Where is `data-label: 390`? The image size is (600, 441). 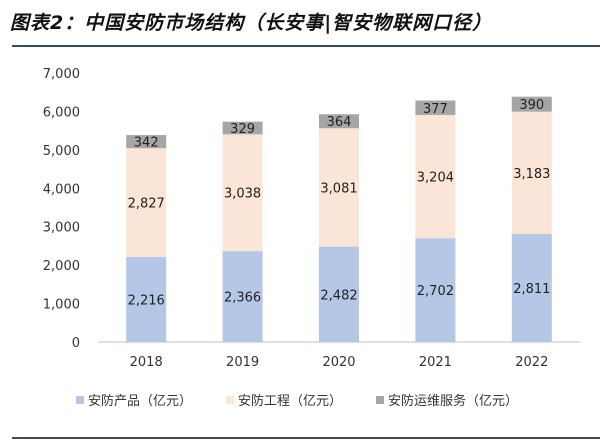 data-label: 390 is located at coordinates (531, 105).